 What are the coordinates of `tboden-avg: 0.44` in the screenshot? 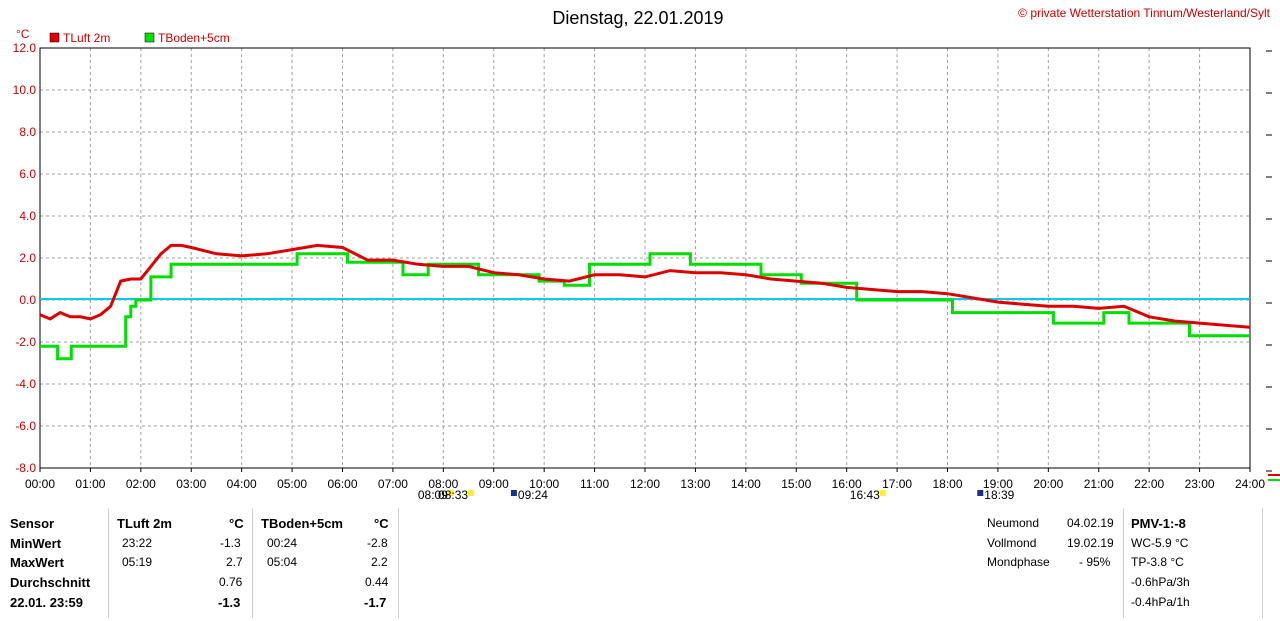 It's located at (377, 582).